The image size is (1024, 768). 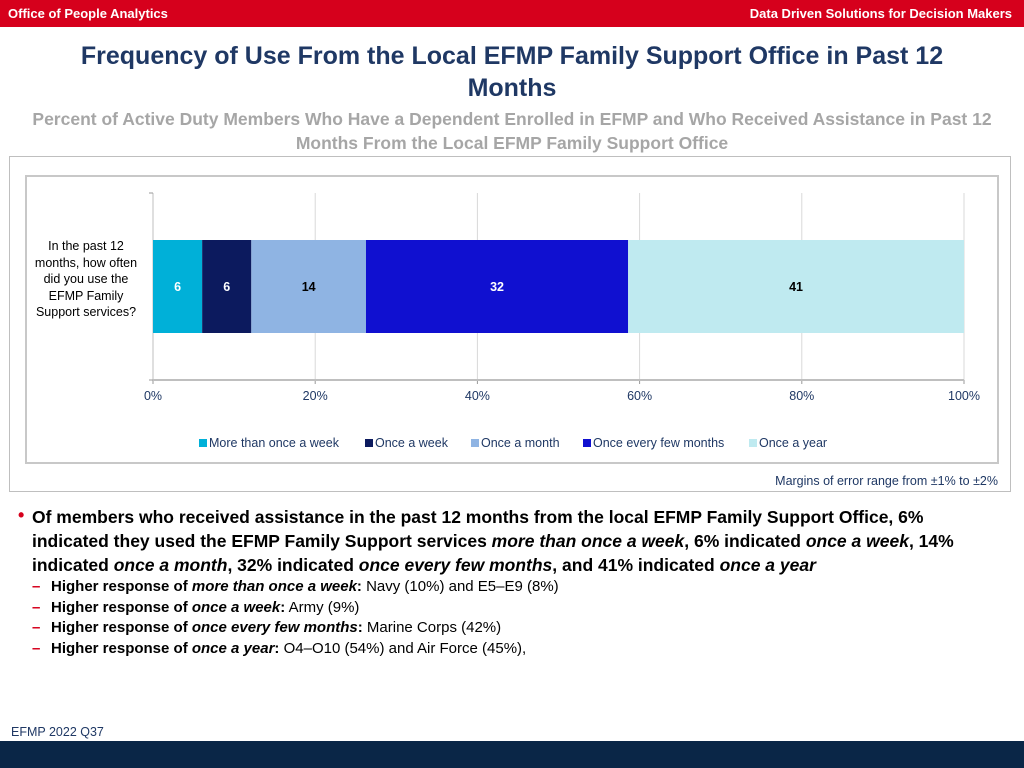 I want to click on x-tick-label: 20%, so click(x=315, y=396).